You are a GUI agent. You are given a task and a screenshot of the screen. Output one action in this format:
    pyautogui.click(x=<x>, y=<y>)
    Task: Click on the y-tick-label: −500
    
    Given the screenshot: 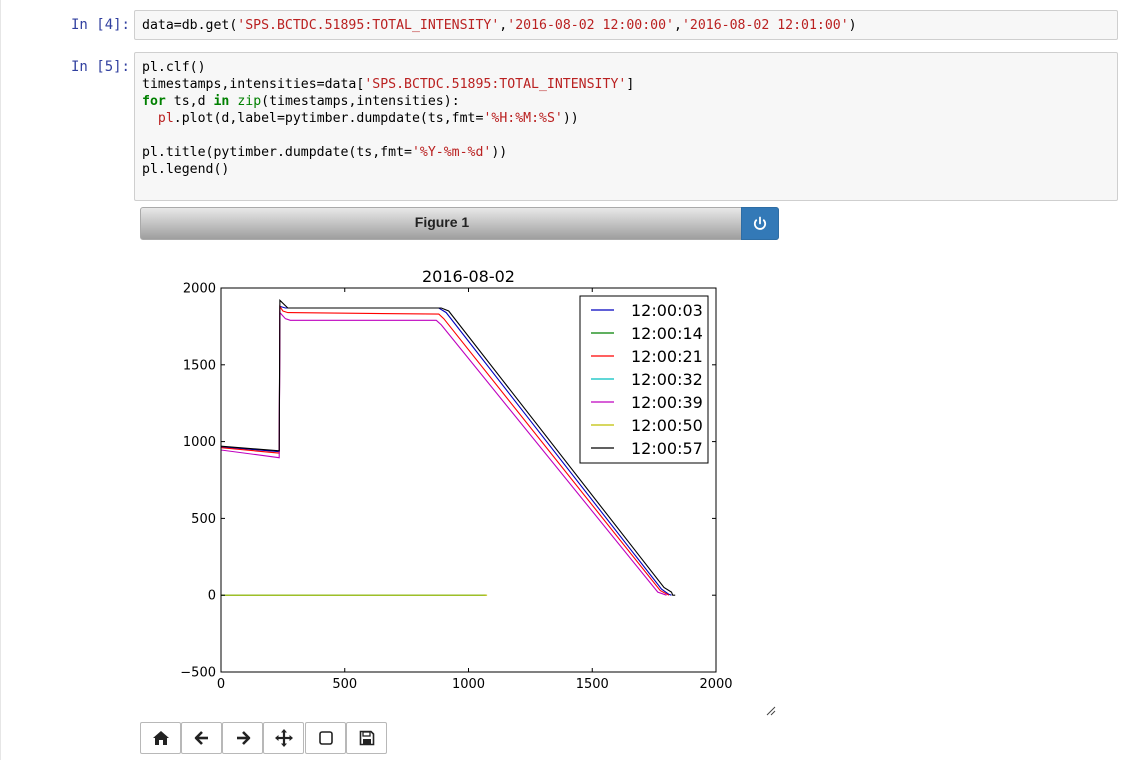 What is the action you would take?
    pyautogui.click(x=198, y=673)
    